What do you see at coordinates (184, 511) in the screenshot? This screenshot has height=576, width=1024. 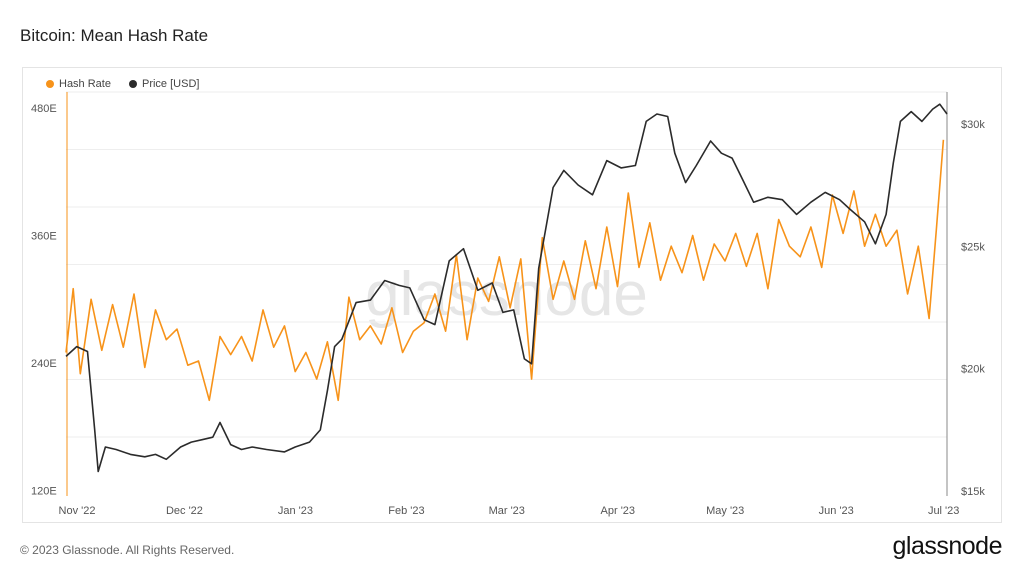 I see `x-tick-label: Dec '22` at bounding box center [184, 511].